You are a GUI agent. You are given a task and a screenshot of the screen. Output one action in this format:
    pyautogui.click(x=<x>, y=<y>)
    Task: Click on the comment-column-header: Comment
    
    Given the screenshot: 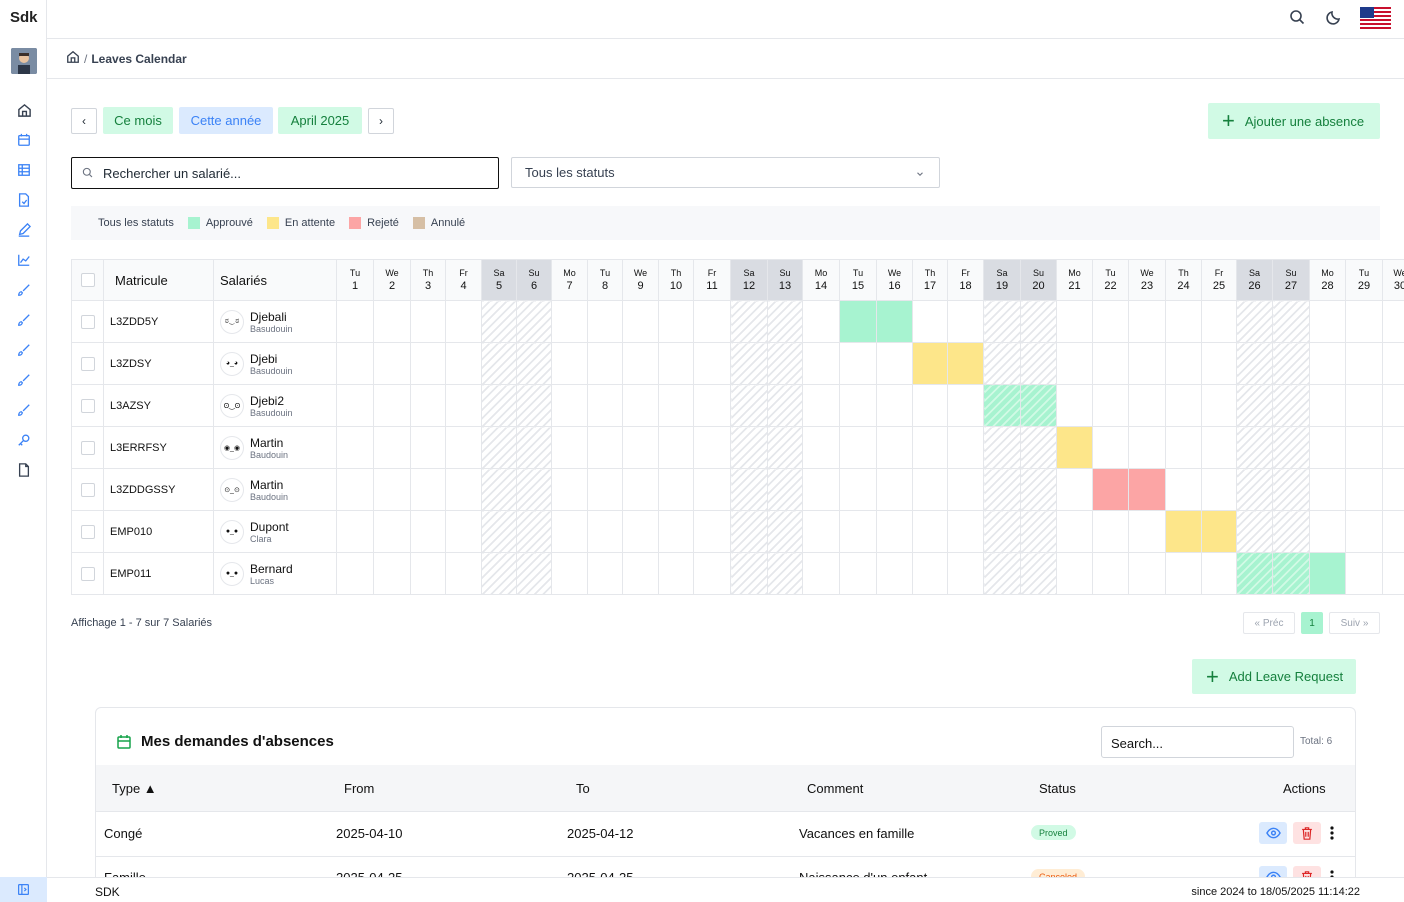 What is the action you would take?
    pyautogui.click(x=835, y=788)
    